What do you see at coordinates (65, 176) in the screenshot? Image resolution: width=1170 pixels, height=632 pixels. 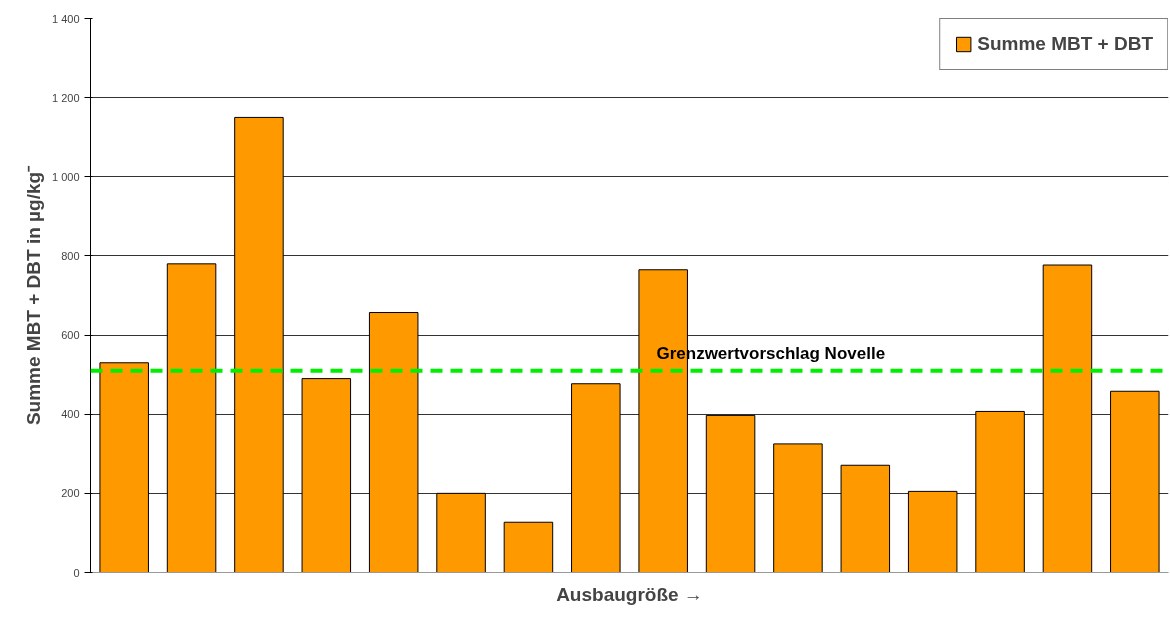 I see `y-tick-label: 1 000` at bounding box center [65, 176].